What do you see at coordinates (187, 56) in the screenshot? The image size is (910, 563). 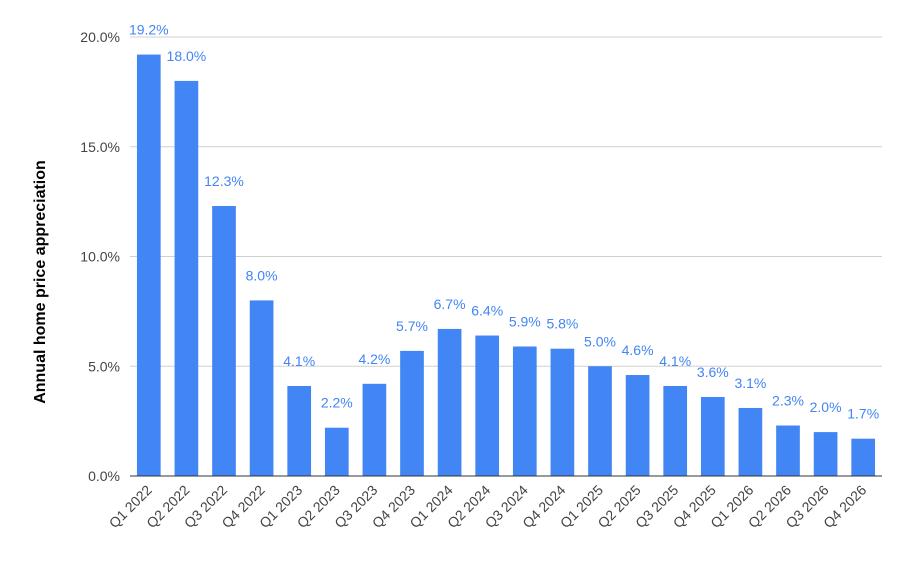 I see `data-label: 18.0%` at bounding box center [187, 56].